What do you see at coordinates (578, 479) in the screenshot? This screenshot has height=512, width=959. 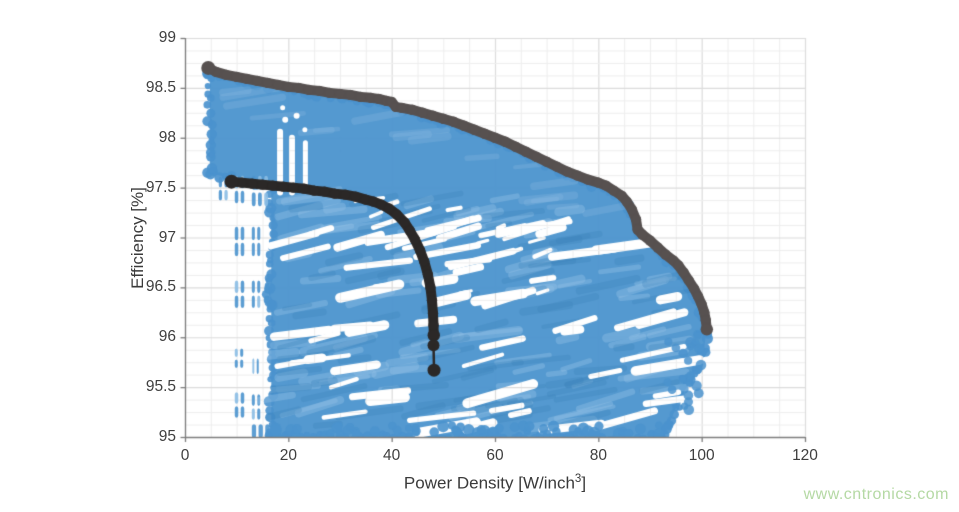 I see `x-axis-label-sup: 3` at bounding box center [578, 479].